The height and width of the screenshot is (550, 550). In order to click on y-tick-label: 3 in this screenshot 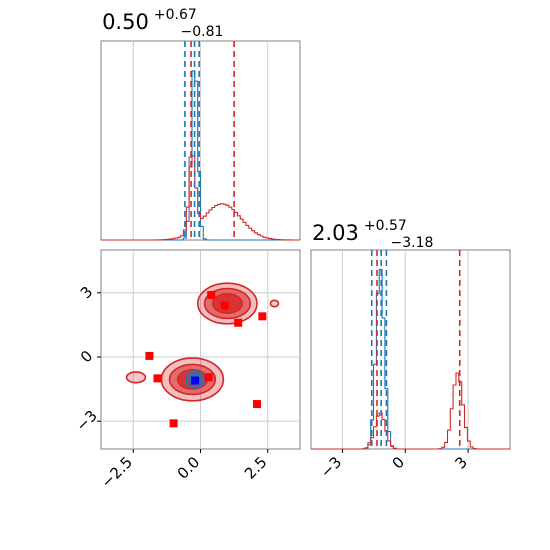, I will do `click(86, 292)`.